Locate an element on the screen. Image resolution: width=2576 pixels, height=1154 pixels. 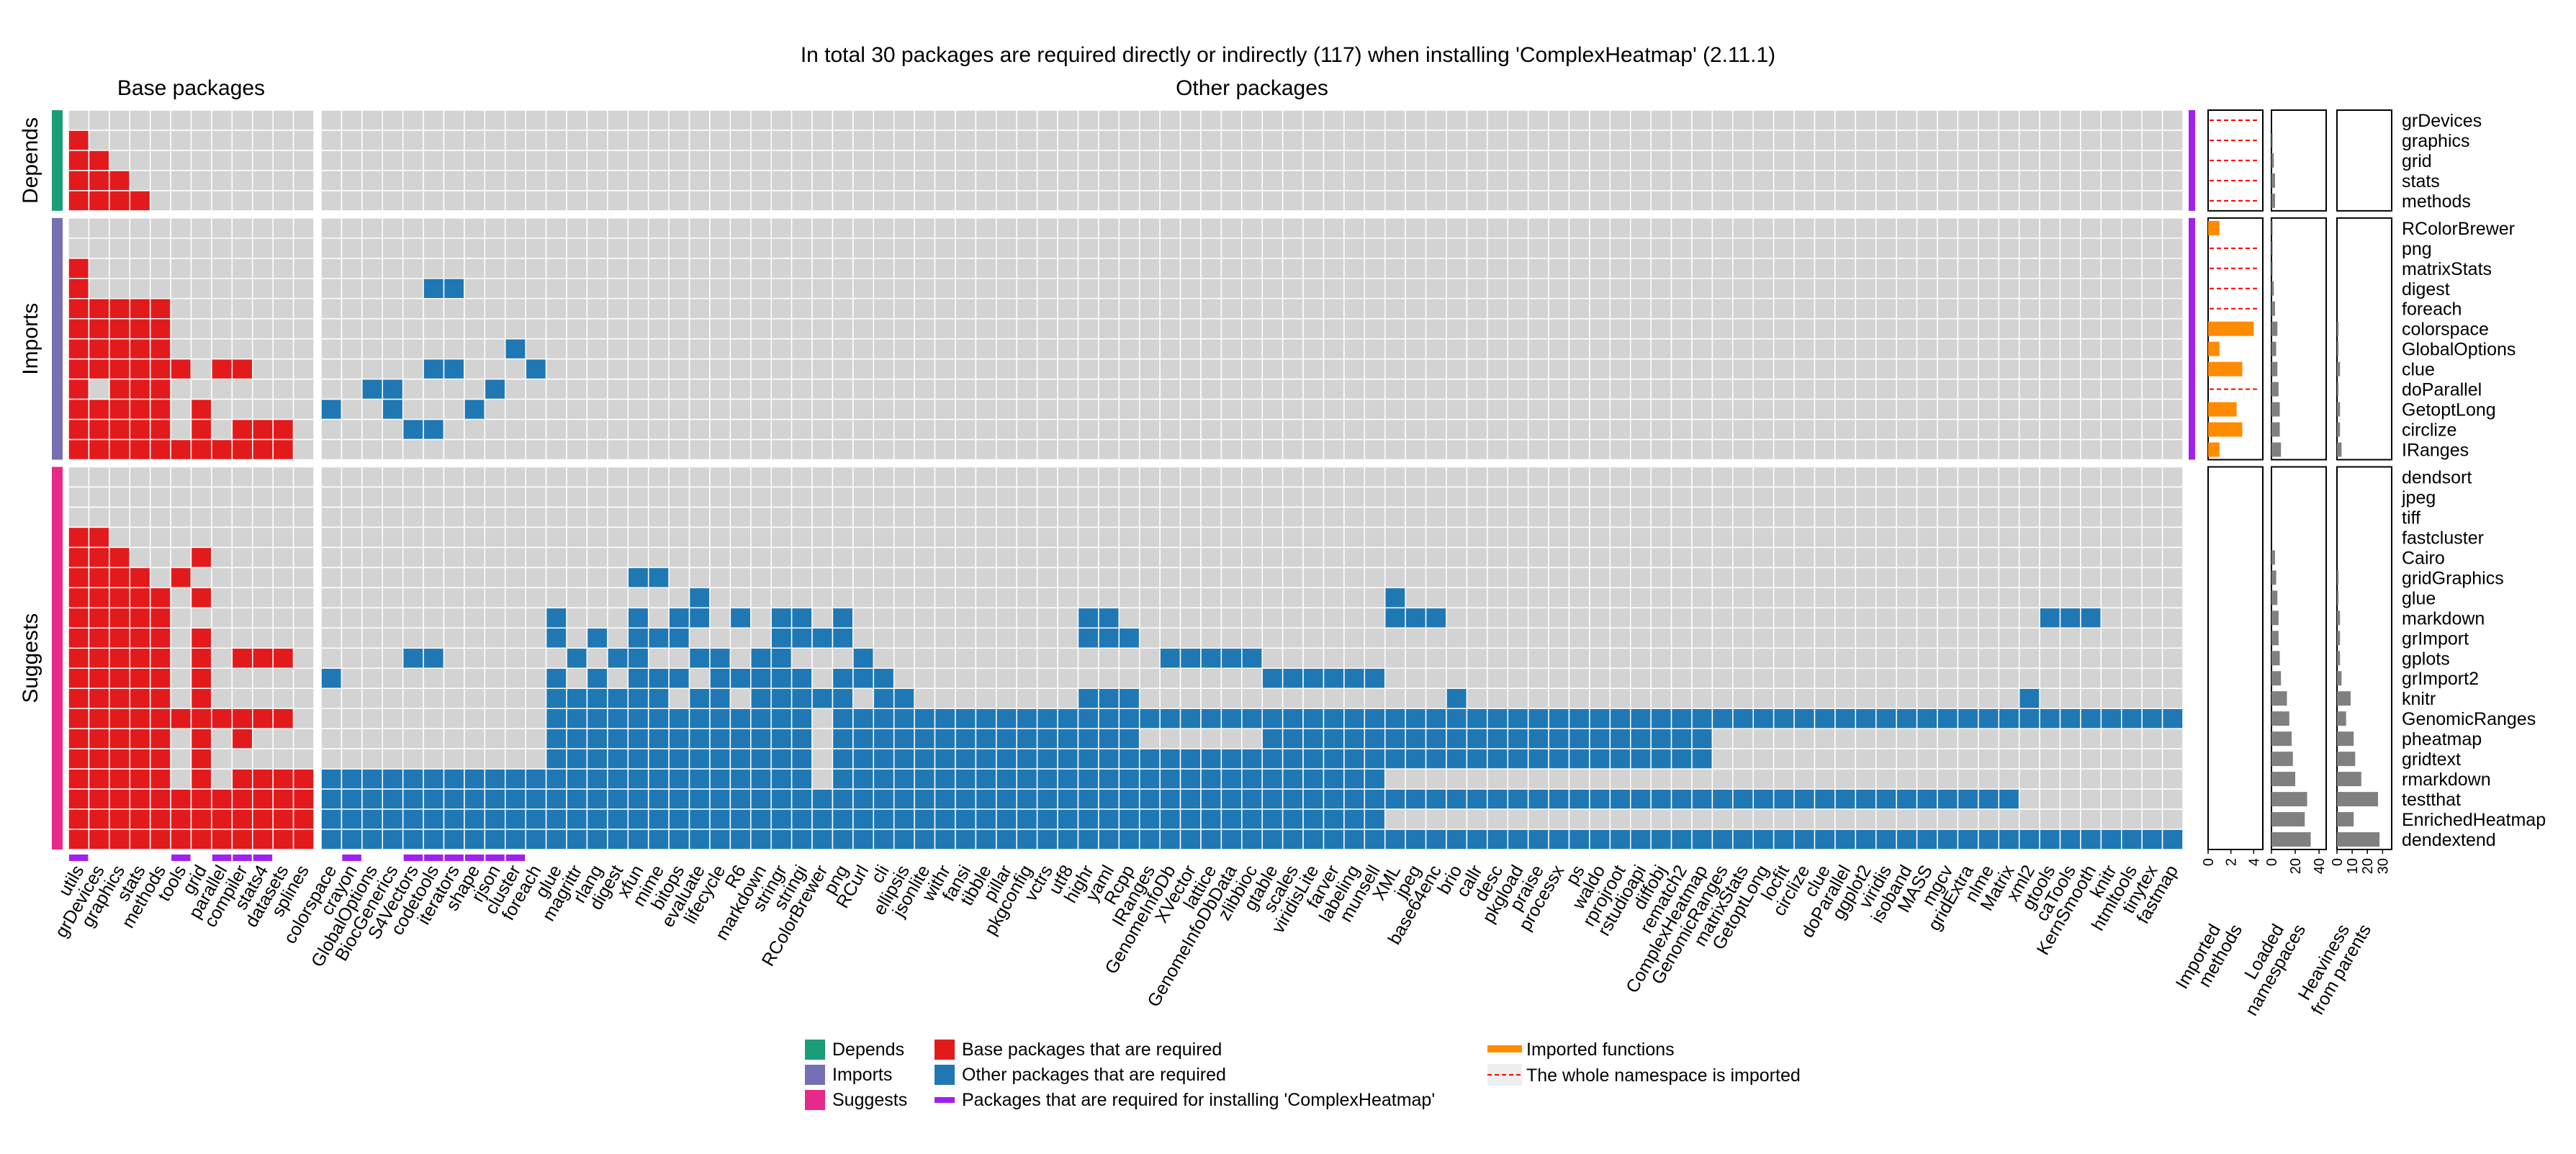
row-label: dendsort is located at coordinates (2437, 478).